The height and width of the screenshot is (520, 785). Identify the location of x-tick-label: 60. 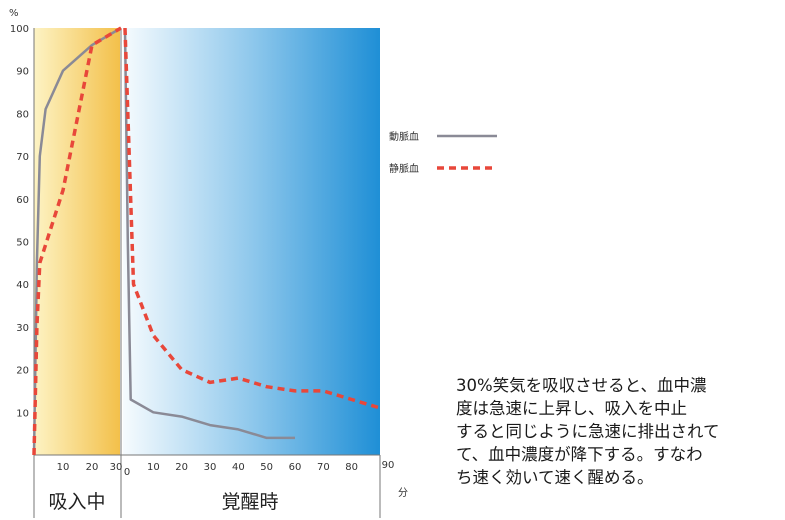
(295, 467).